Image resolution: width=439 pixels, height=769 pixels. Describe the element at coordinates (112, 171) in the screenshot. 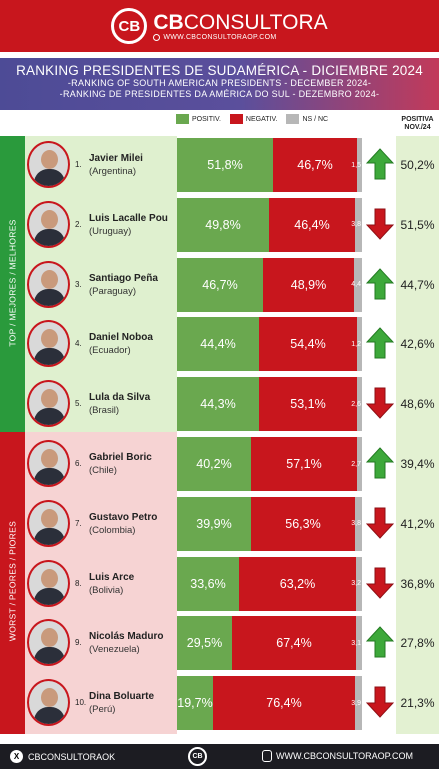

I see `president-country: (Argentina)` at that location.